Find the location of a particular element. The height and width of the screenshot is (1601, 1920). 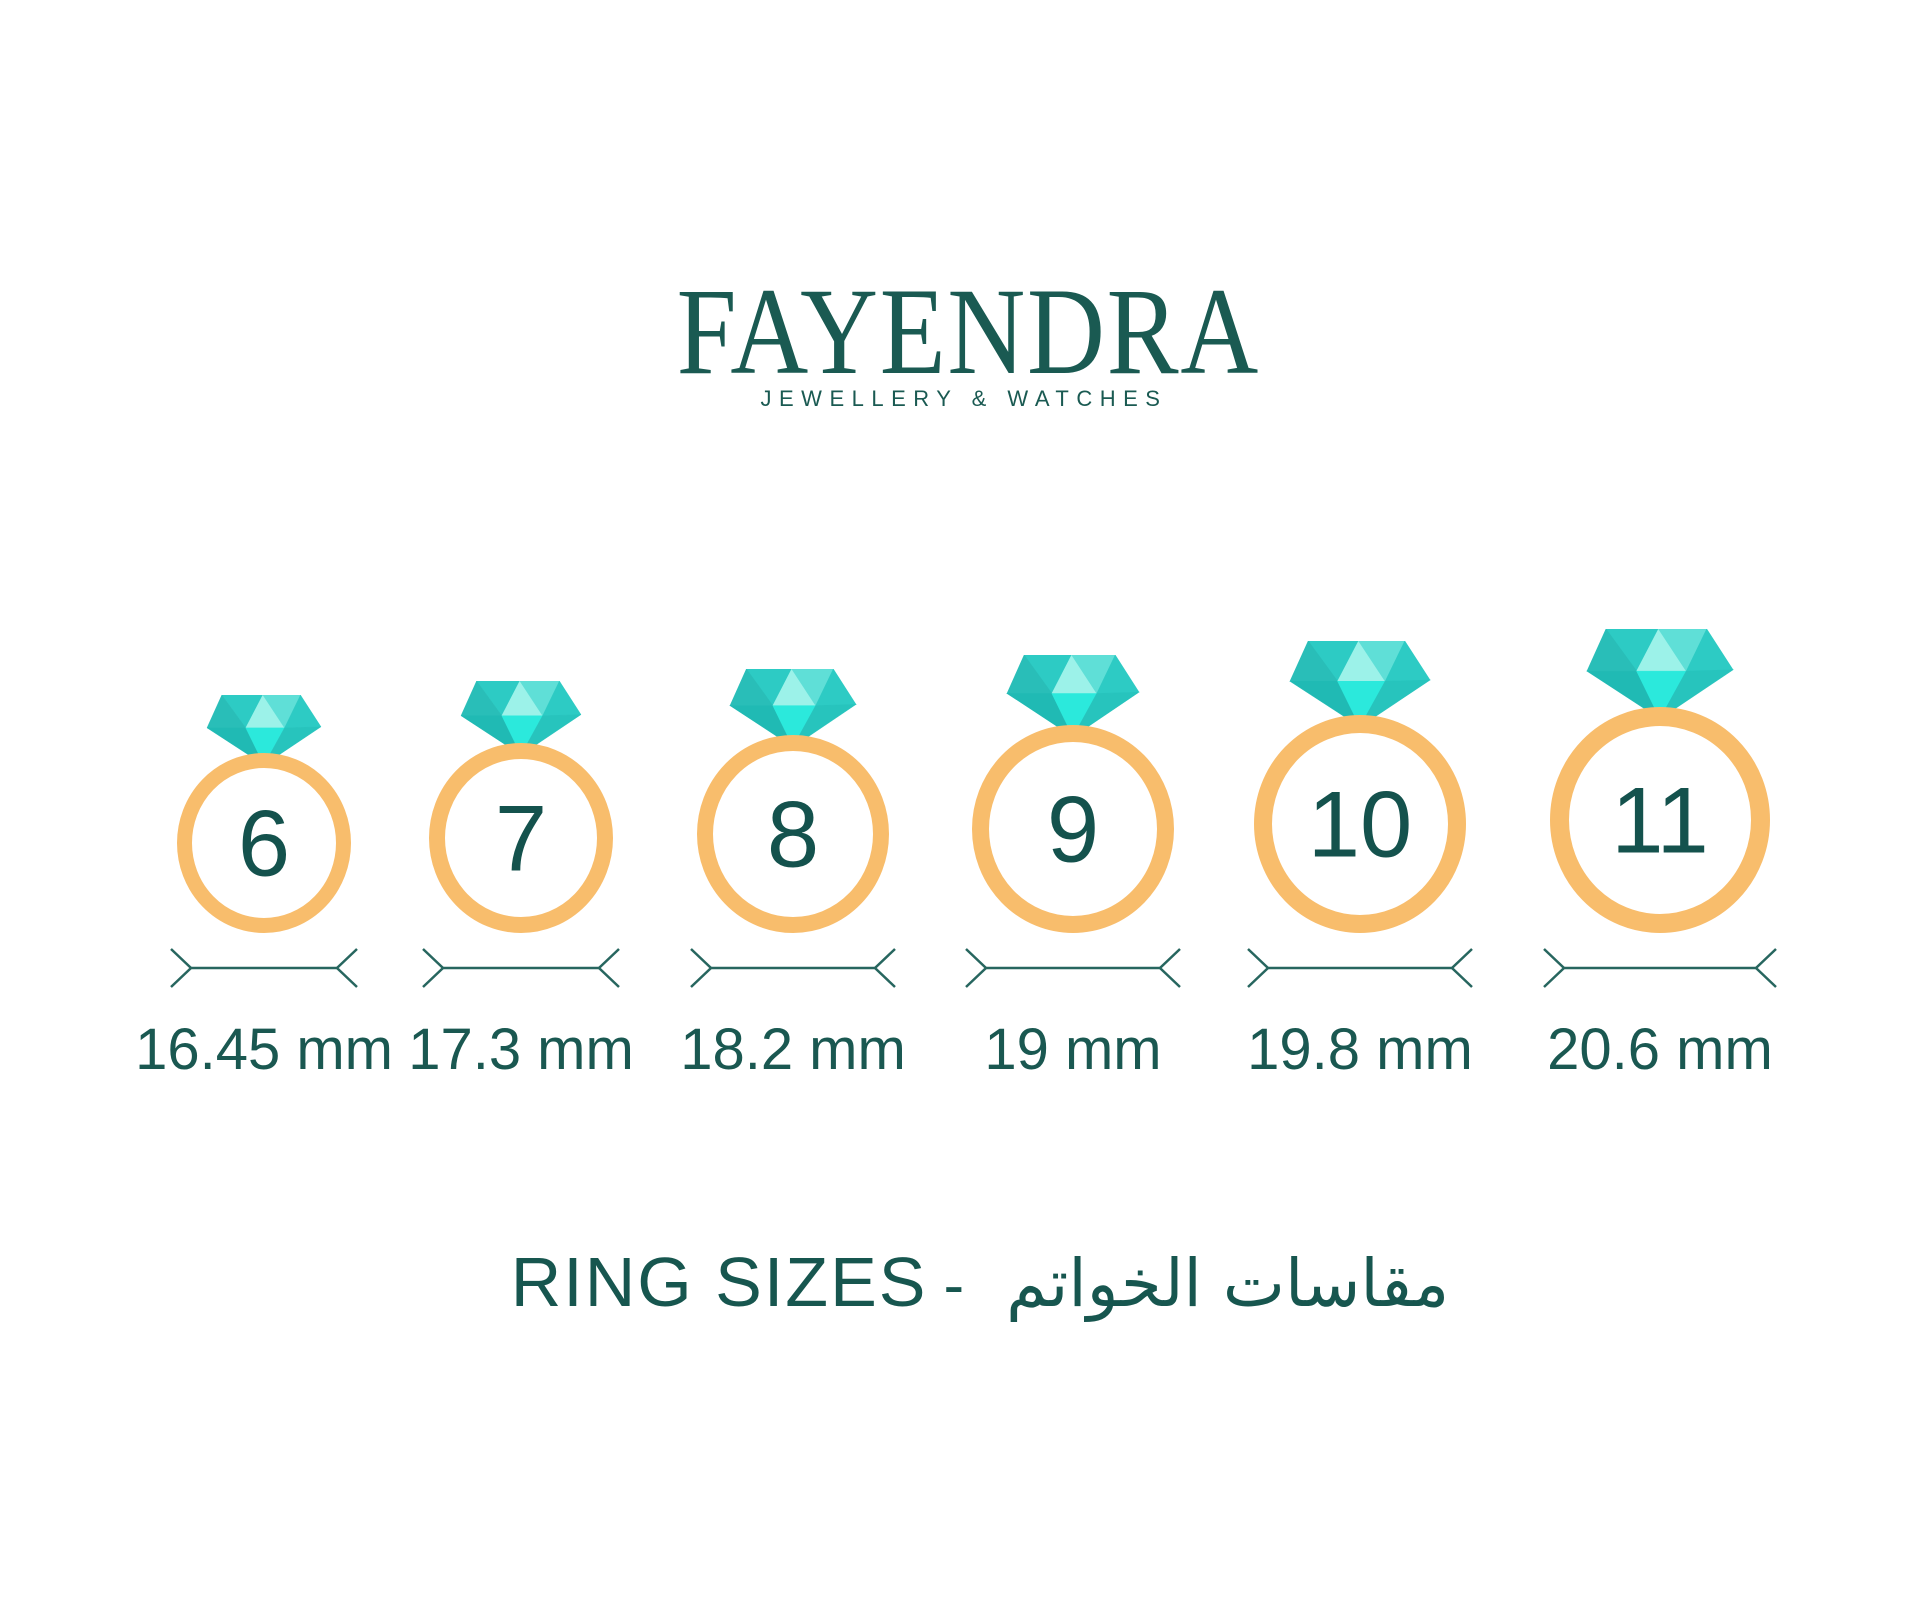

page-title: RING SIZES - مقاسات الخواتم is located at coordinates (970, 1282).